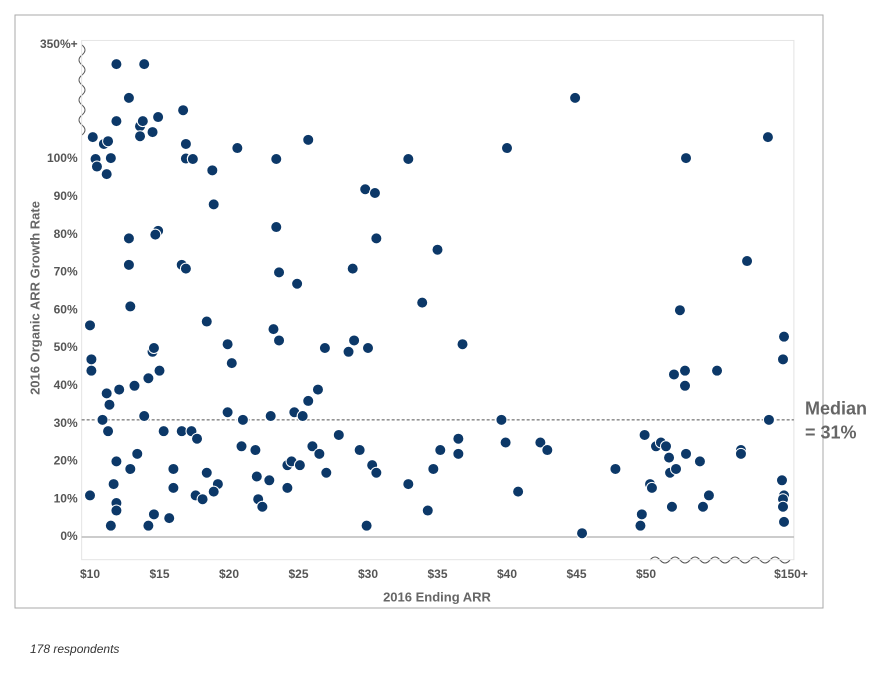  I want to click on y-tick-label: 20%, so click(66, 461).